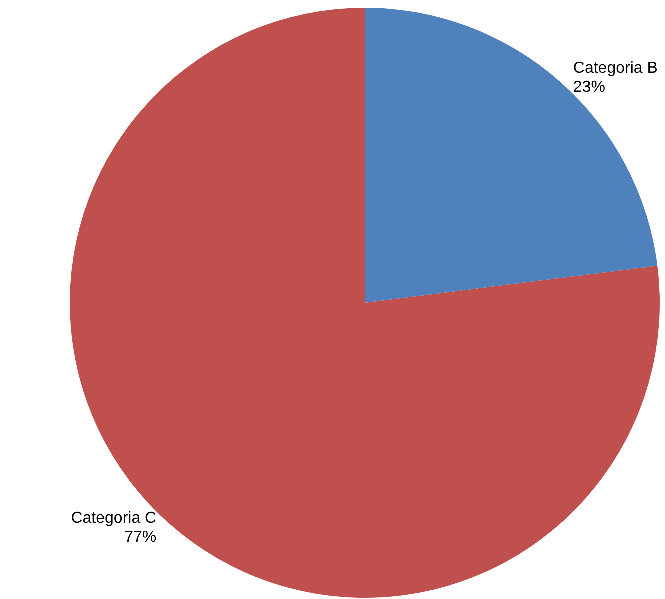  What do you see at coordinates (140, 537) in the screenshot?
I see `data-label: 77%` at bounding box center [140, 537].